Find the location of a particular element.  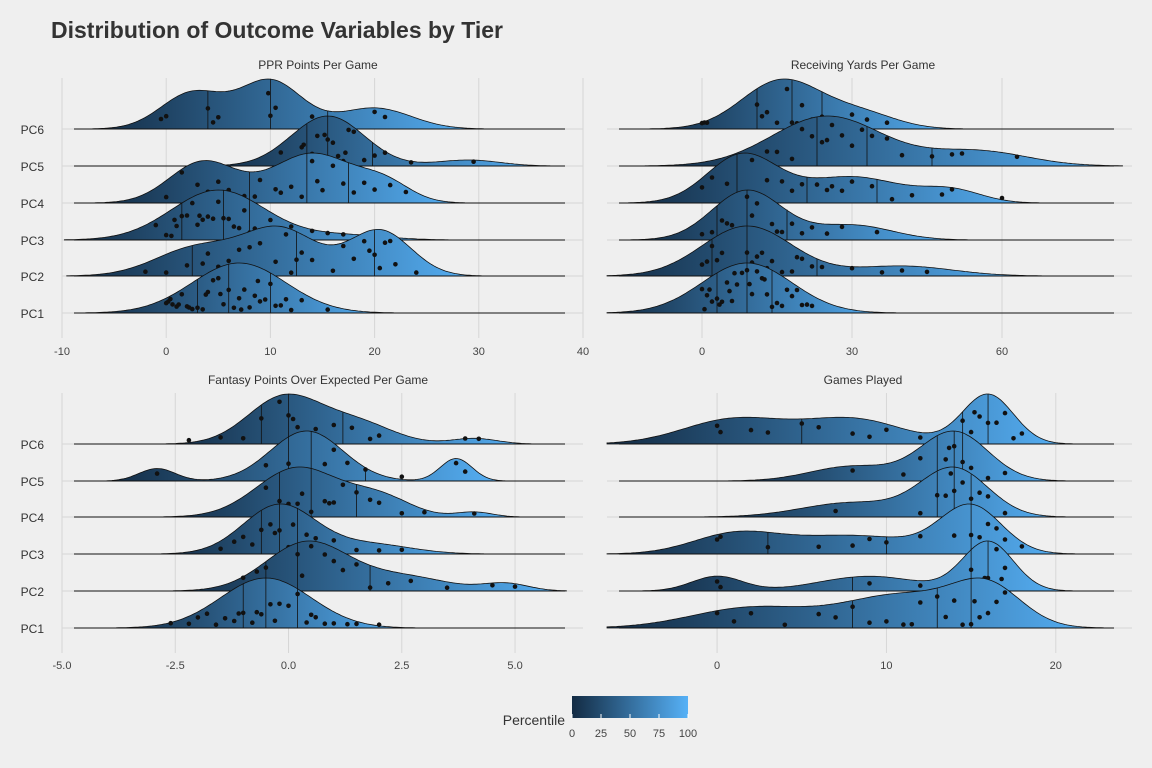

x-tick-label: 60 is located at coordinates (1002, 352).